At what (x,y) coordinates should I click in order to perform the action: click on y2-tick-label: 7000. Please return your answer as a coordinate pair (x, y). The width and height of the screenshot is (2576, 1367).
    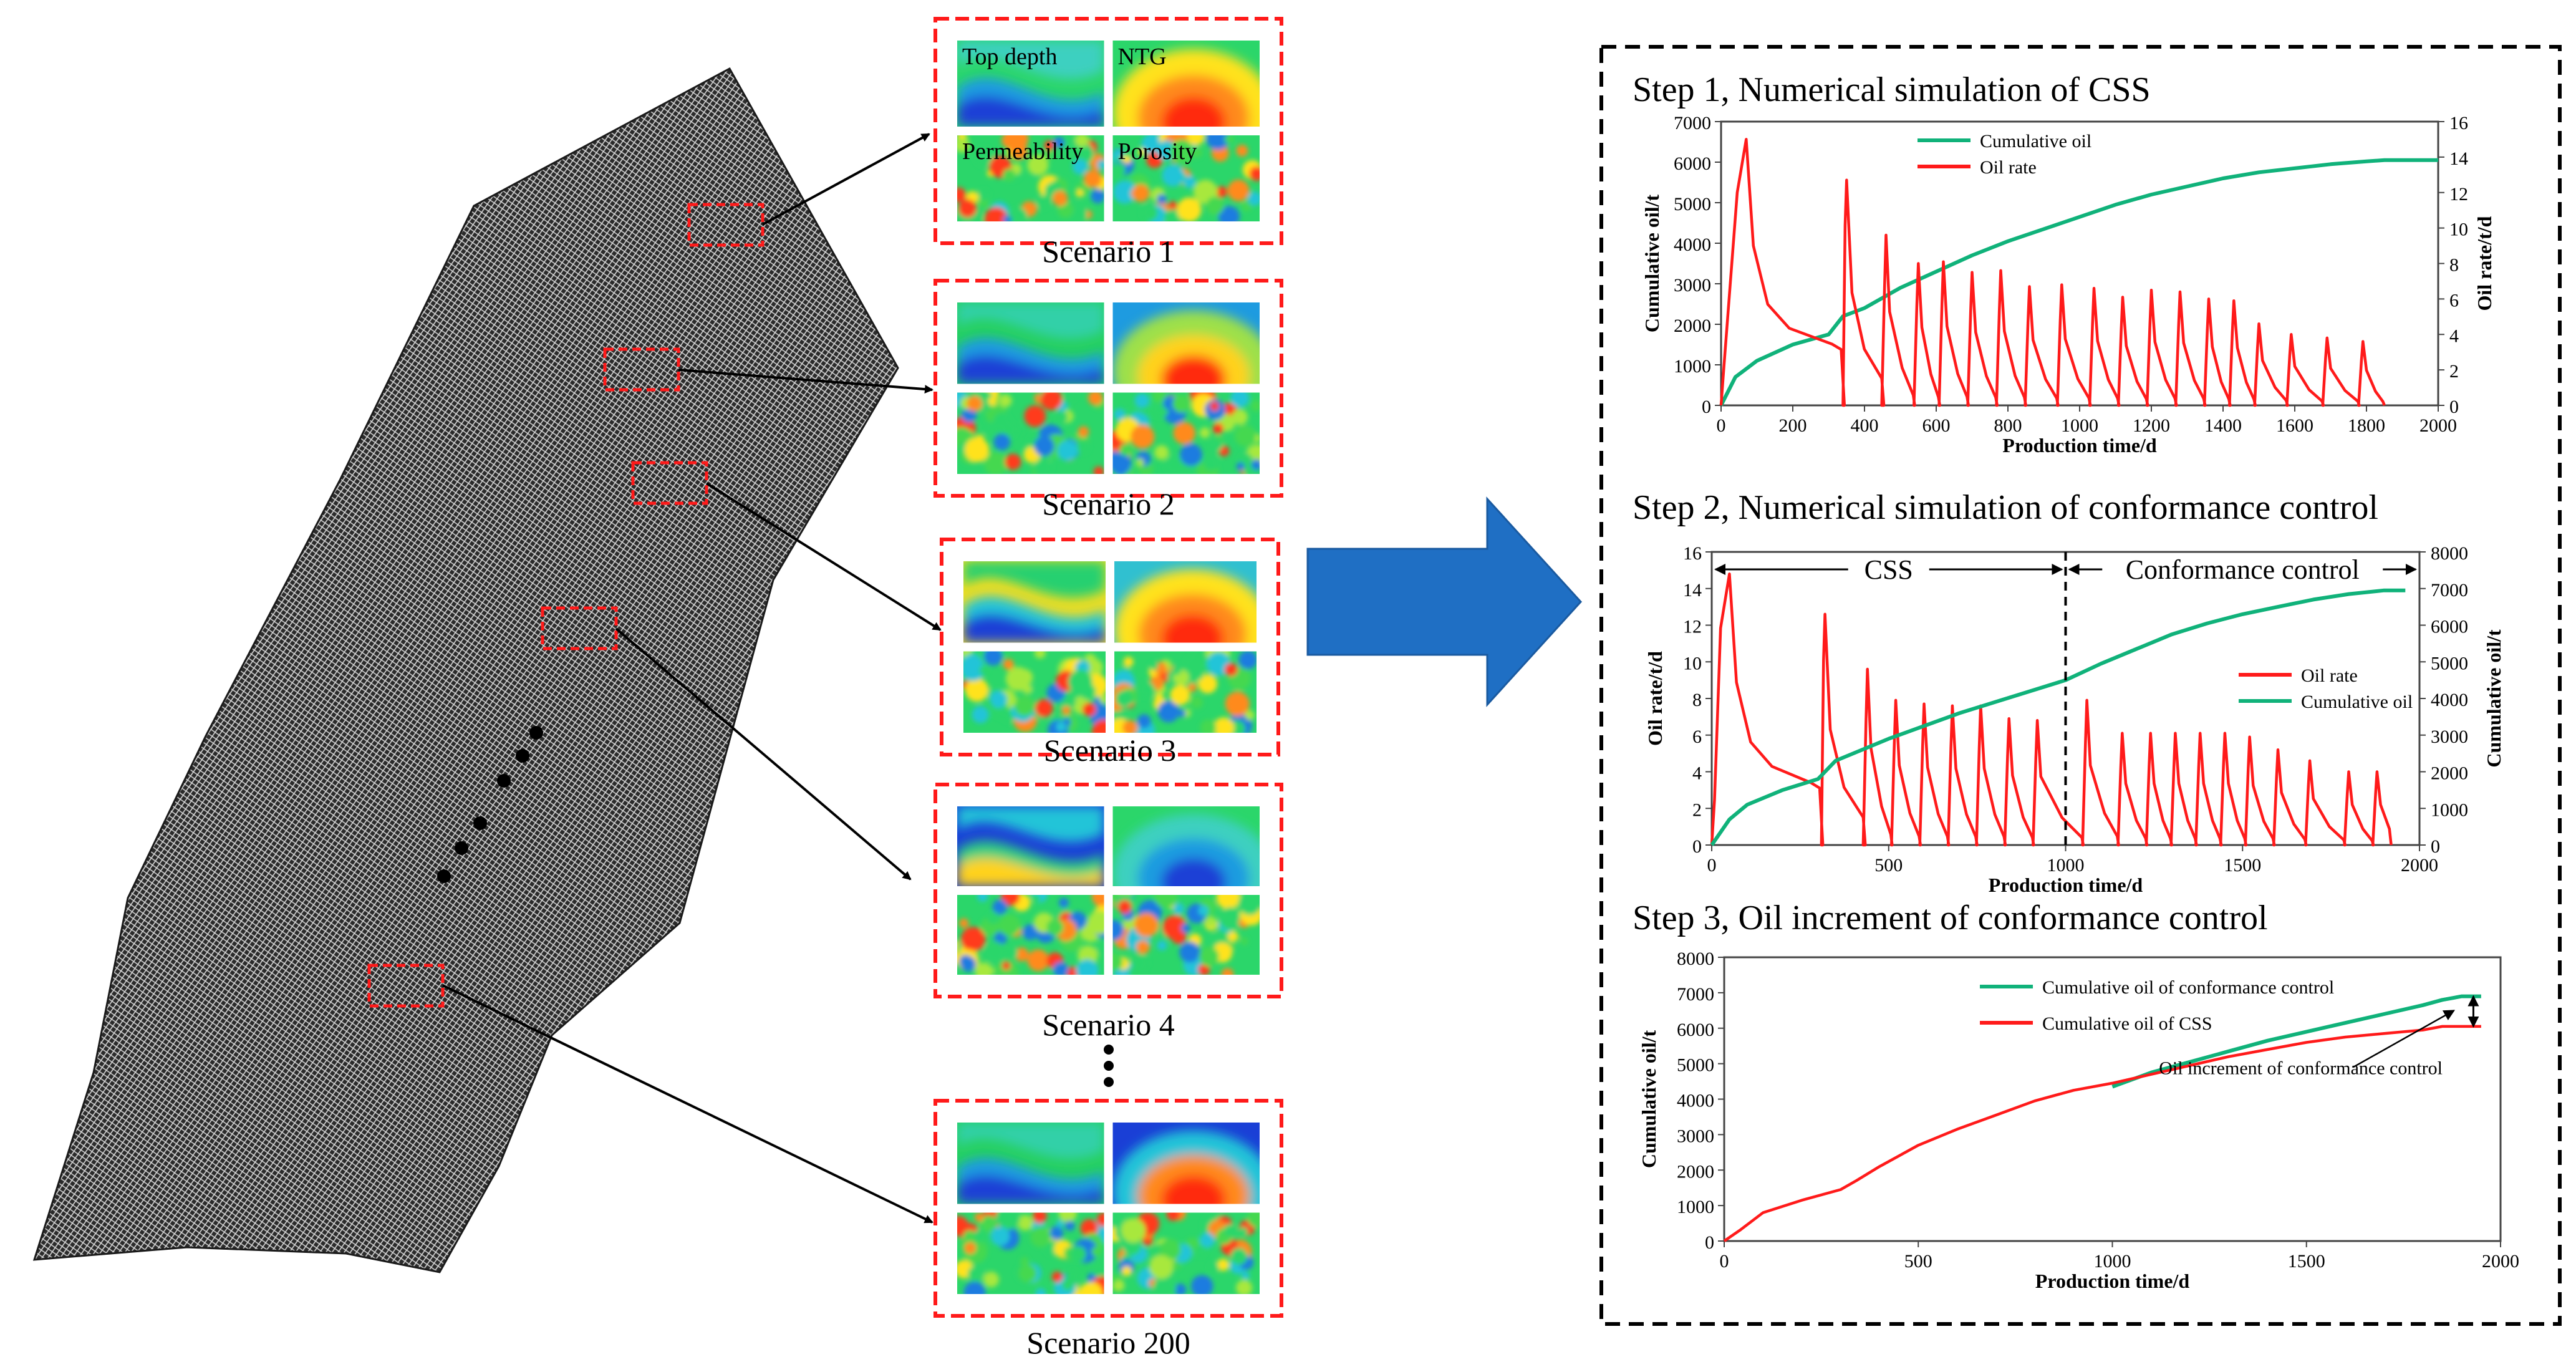
    Looking at the image, I should click on (2449, 590).